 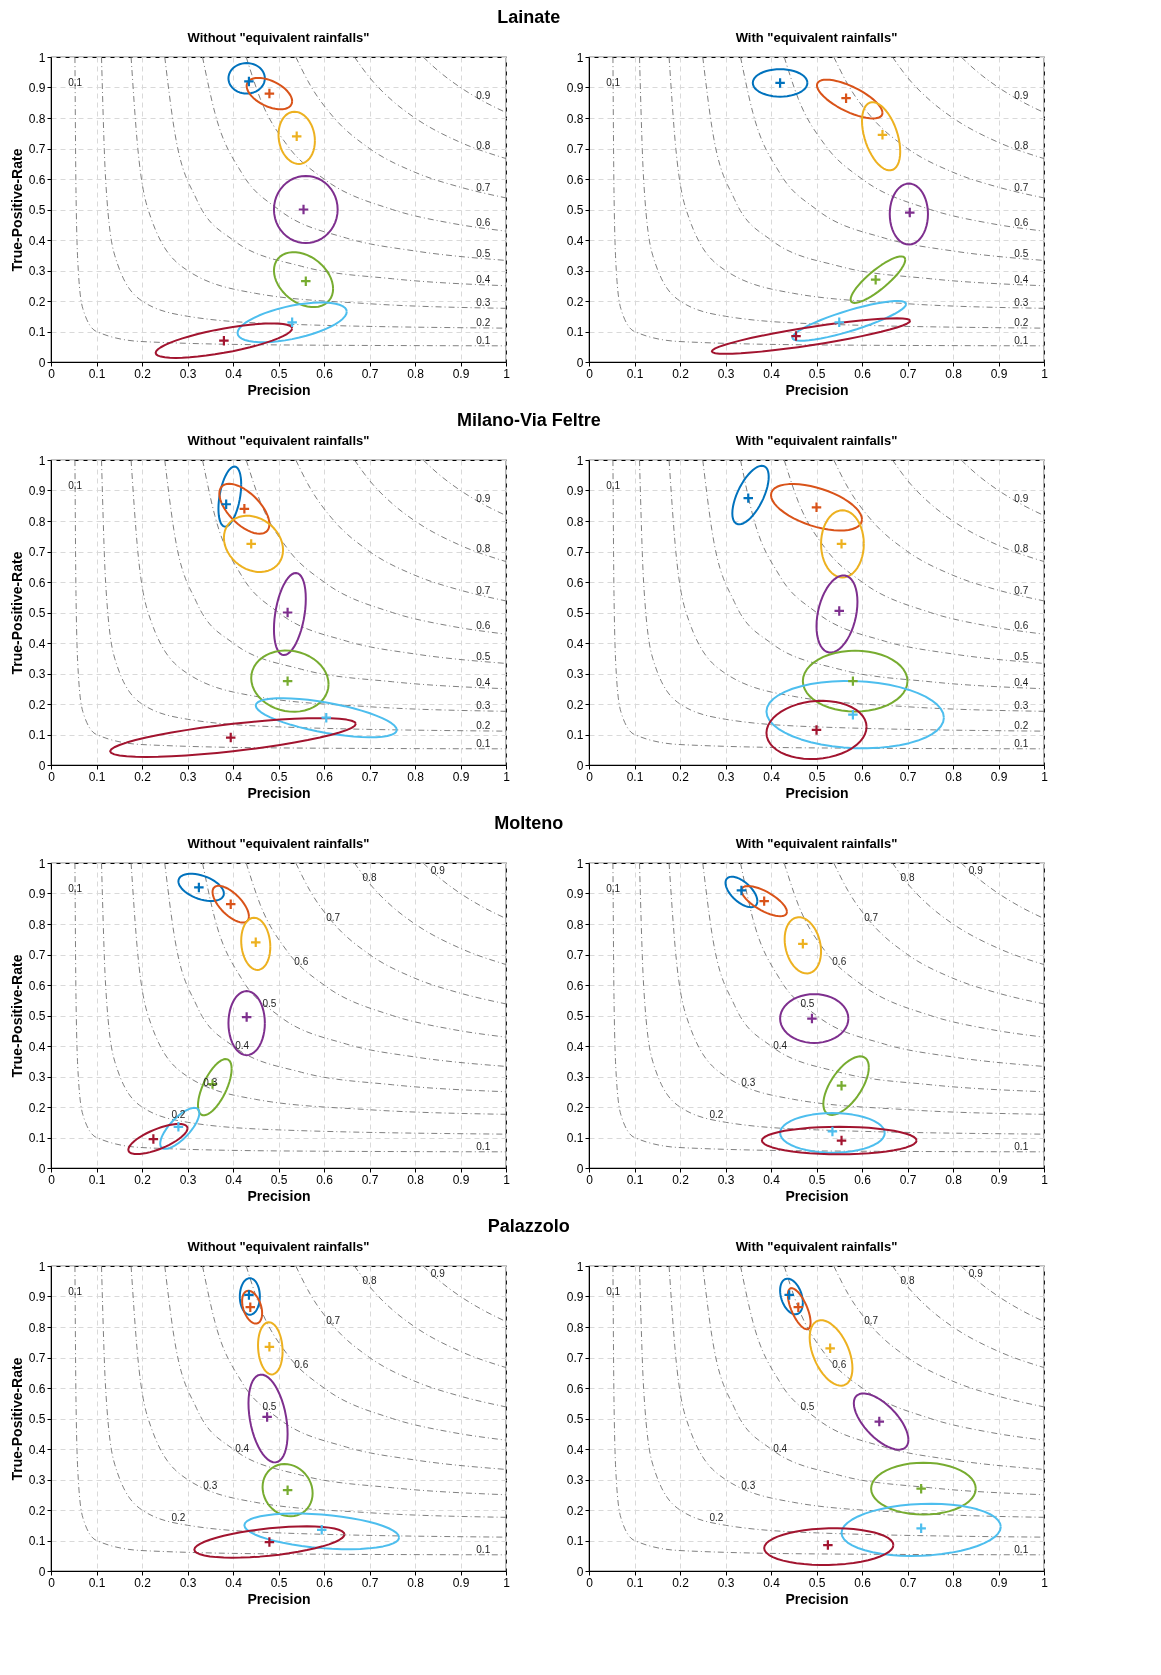 I want to click on y-axis-title: True-Positive-Rate, so click(x=16, y=210).